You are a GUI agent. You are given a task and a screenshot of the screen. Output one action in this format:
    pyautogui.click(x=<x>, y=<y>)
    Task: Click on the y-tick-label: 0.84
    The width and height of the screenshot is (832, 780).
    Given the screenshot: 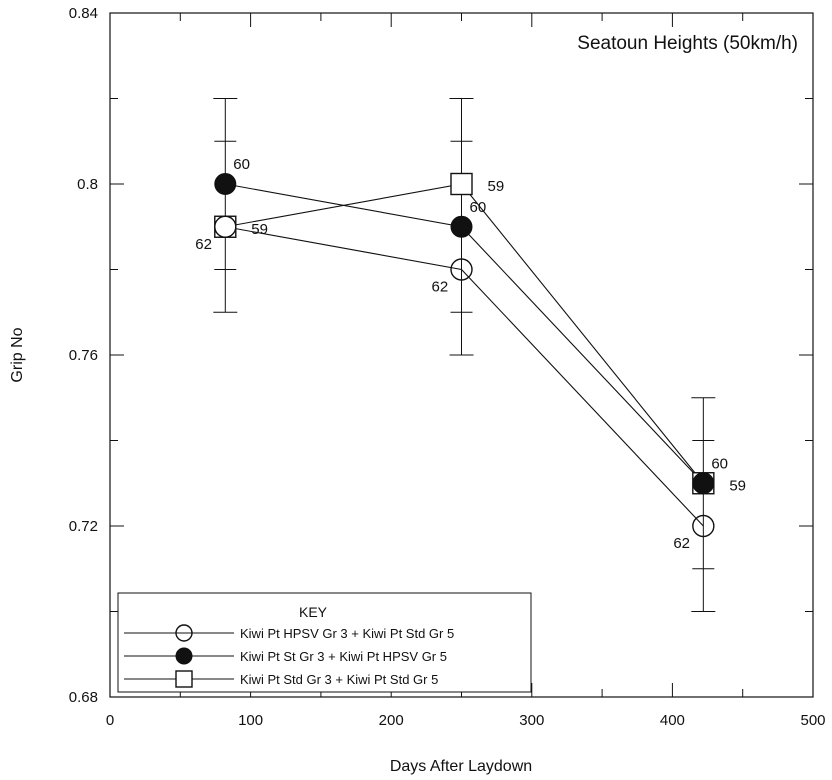 What is the action you would take?
    pyautogui.click(x=83, y=13)
    